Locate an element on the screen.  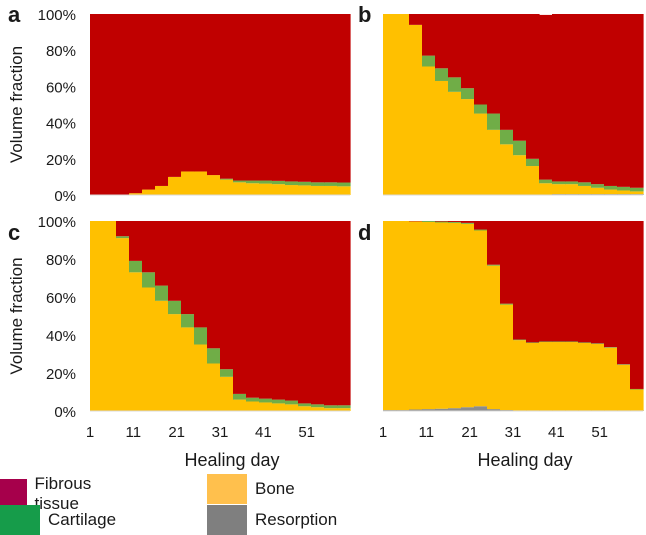
legend-swatch-fibrous is located at coordinates (13, 494).